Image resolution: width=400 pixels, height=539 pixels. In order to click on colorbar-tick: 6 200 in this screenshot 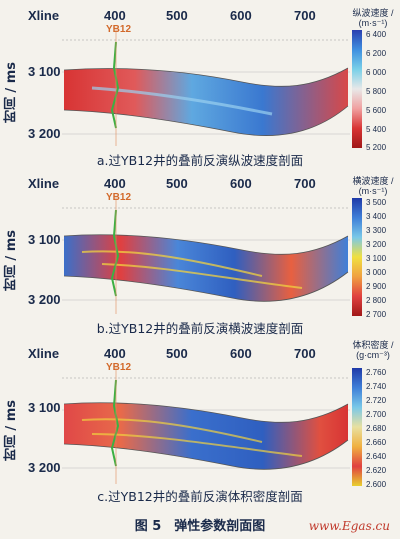, I will do `click(376, 53)`.